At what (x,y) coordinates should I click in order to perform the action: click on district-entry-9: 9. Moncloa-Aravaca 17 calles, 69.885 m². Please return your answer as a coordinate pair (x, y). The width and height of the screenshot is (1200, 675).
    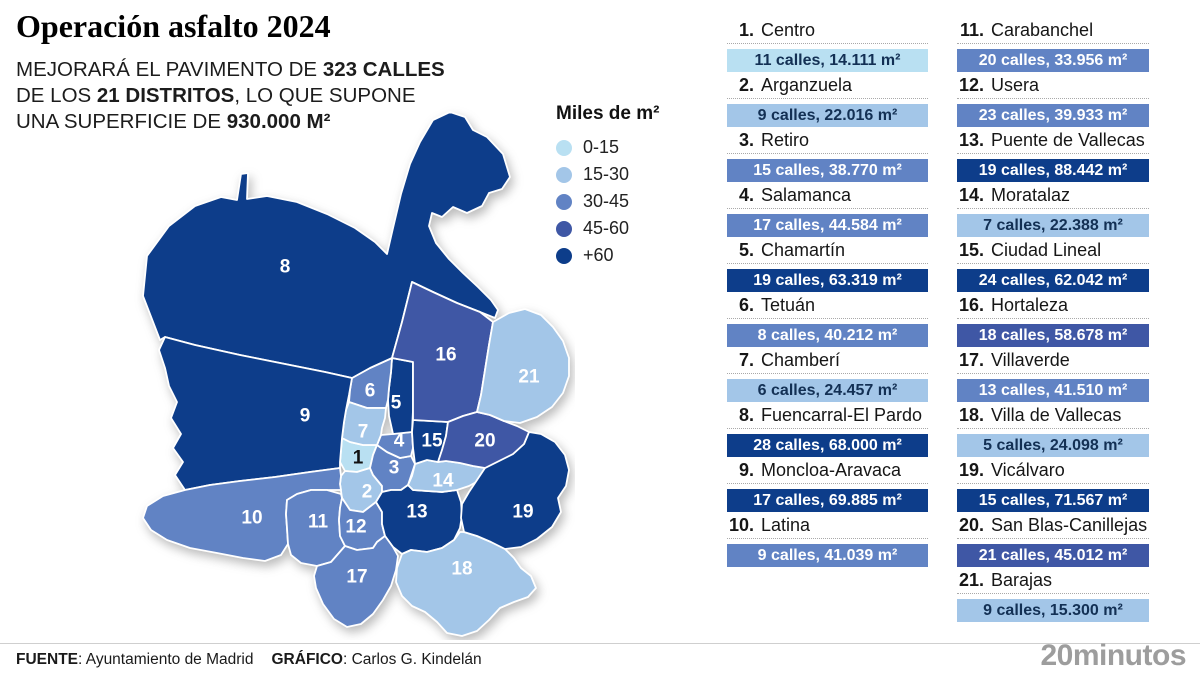
    Looking at the image, I should click on (827, 486).